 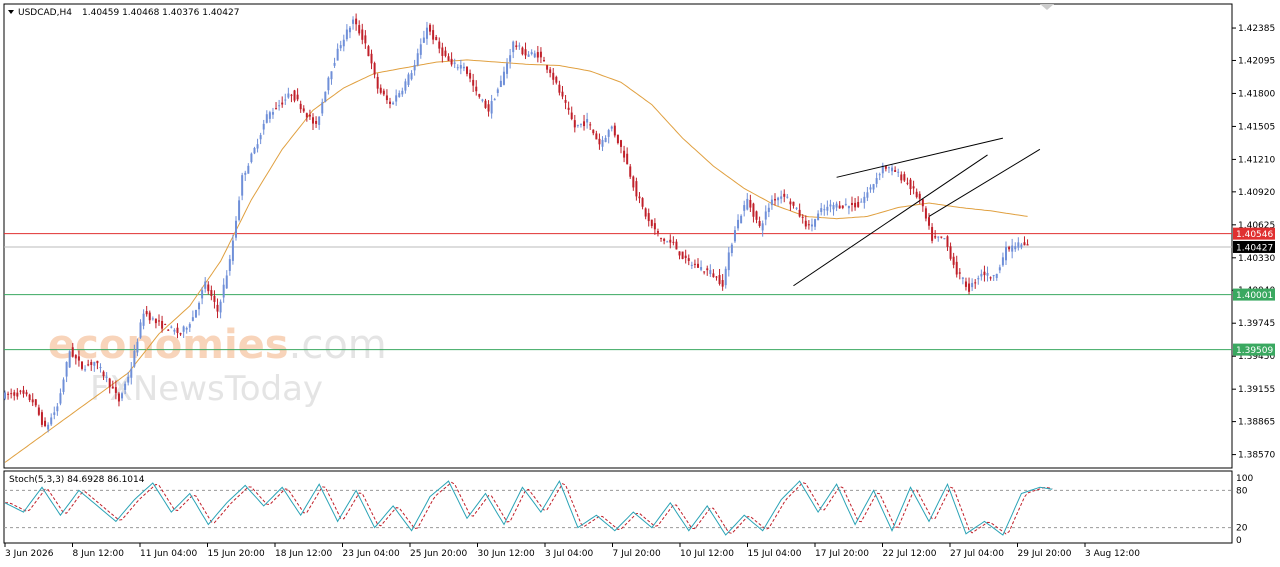 What do you see at coordinates (1047, 7) in the screenshot?
I see `scroll-corner-icon` at bounding box center [1047, 7].